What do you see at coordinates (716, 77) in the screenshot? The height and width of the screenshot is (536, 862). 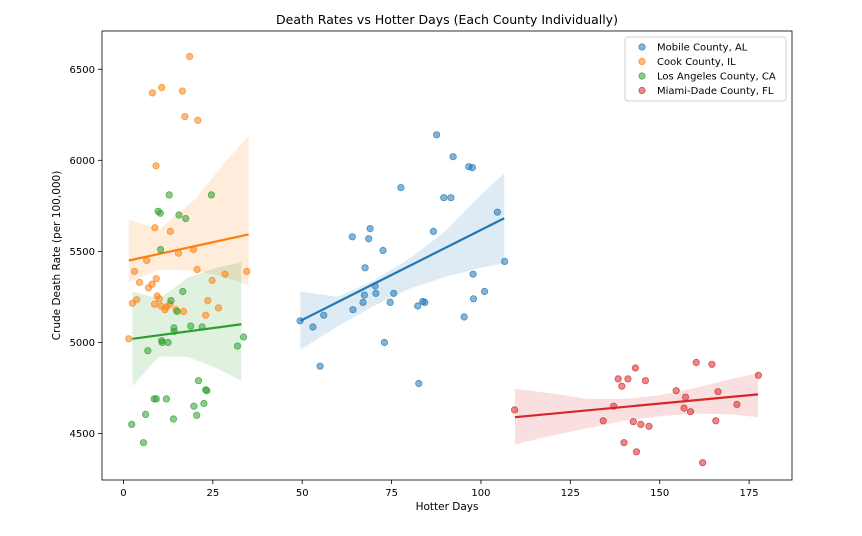 I see `legend-entry-label: Los Angeles County, CA` at bounding box center [716, 77].